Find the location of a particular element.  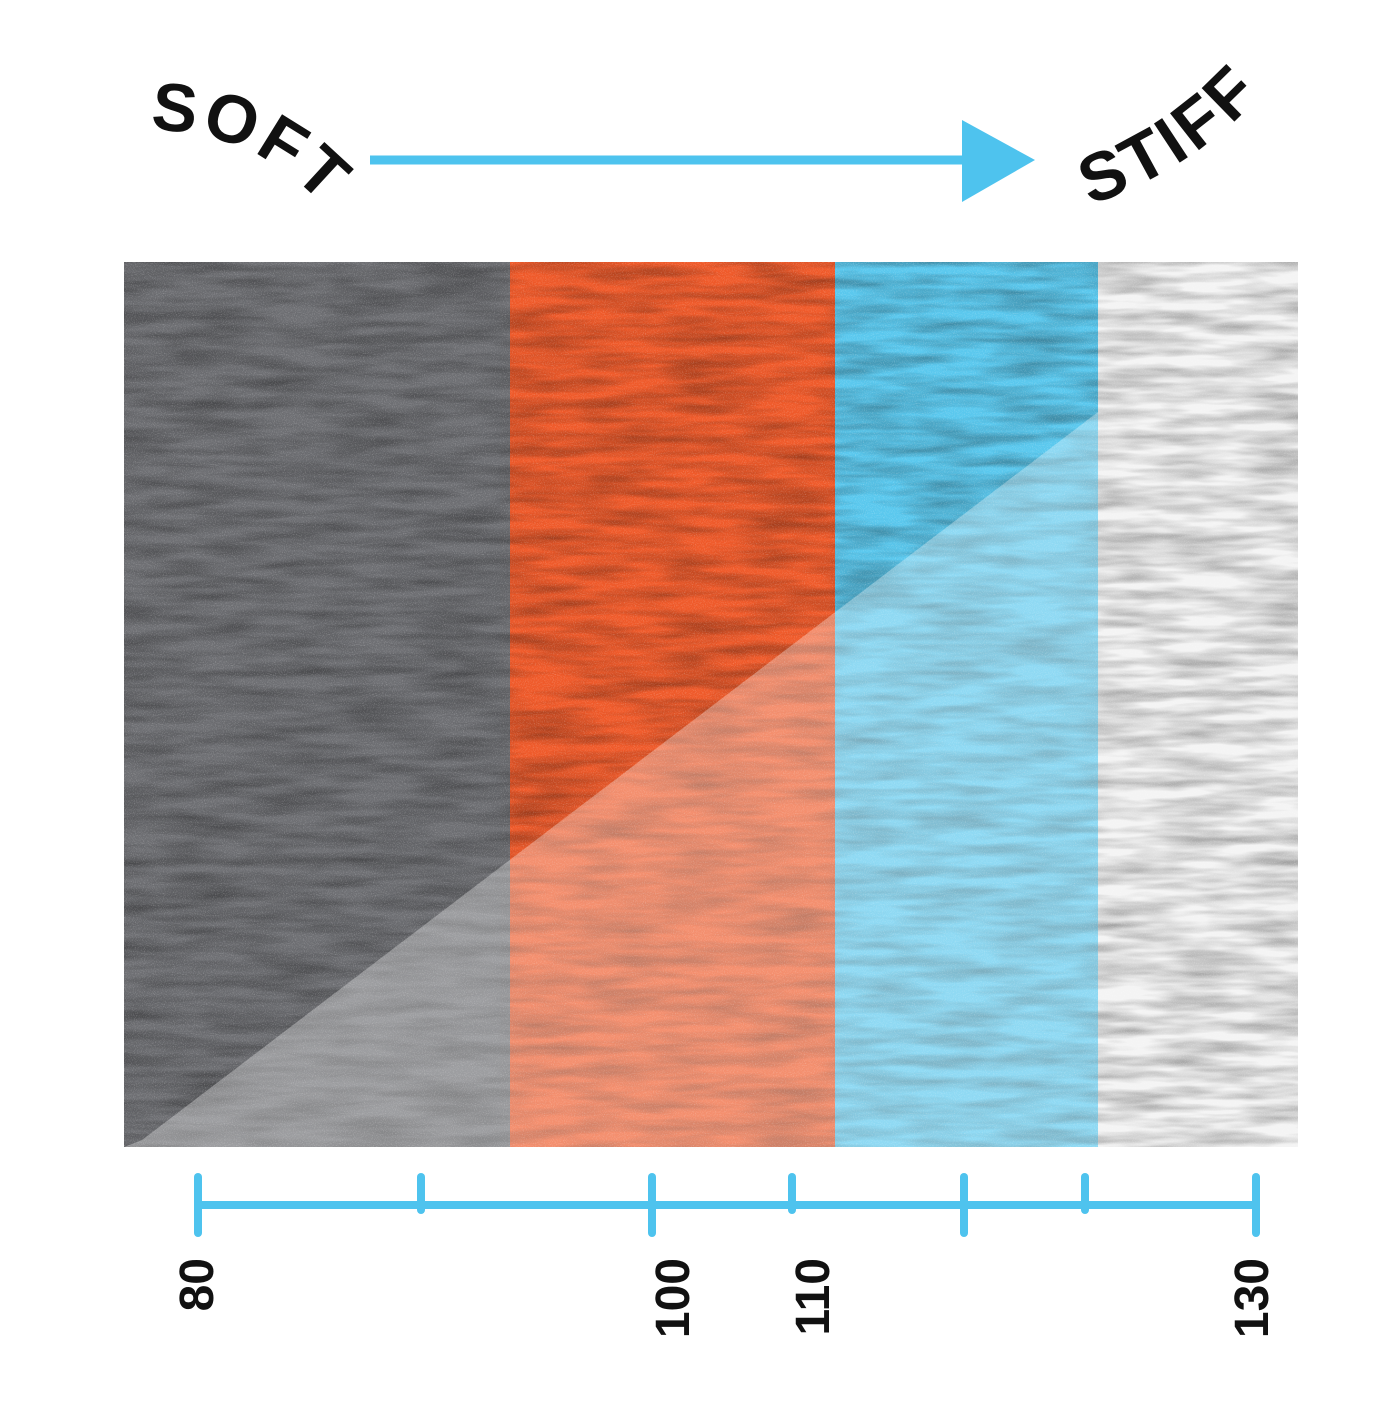

scale-tick-labels: 80 100 110 130 is located at coordinates (725, 1298).